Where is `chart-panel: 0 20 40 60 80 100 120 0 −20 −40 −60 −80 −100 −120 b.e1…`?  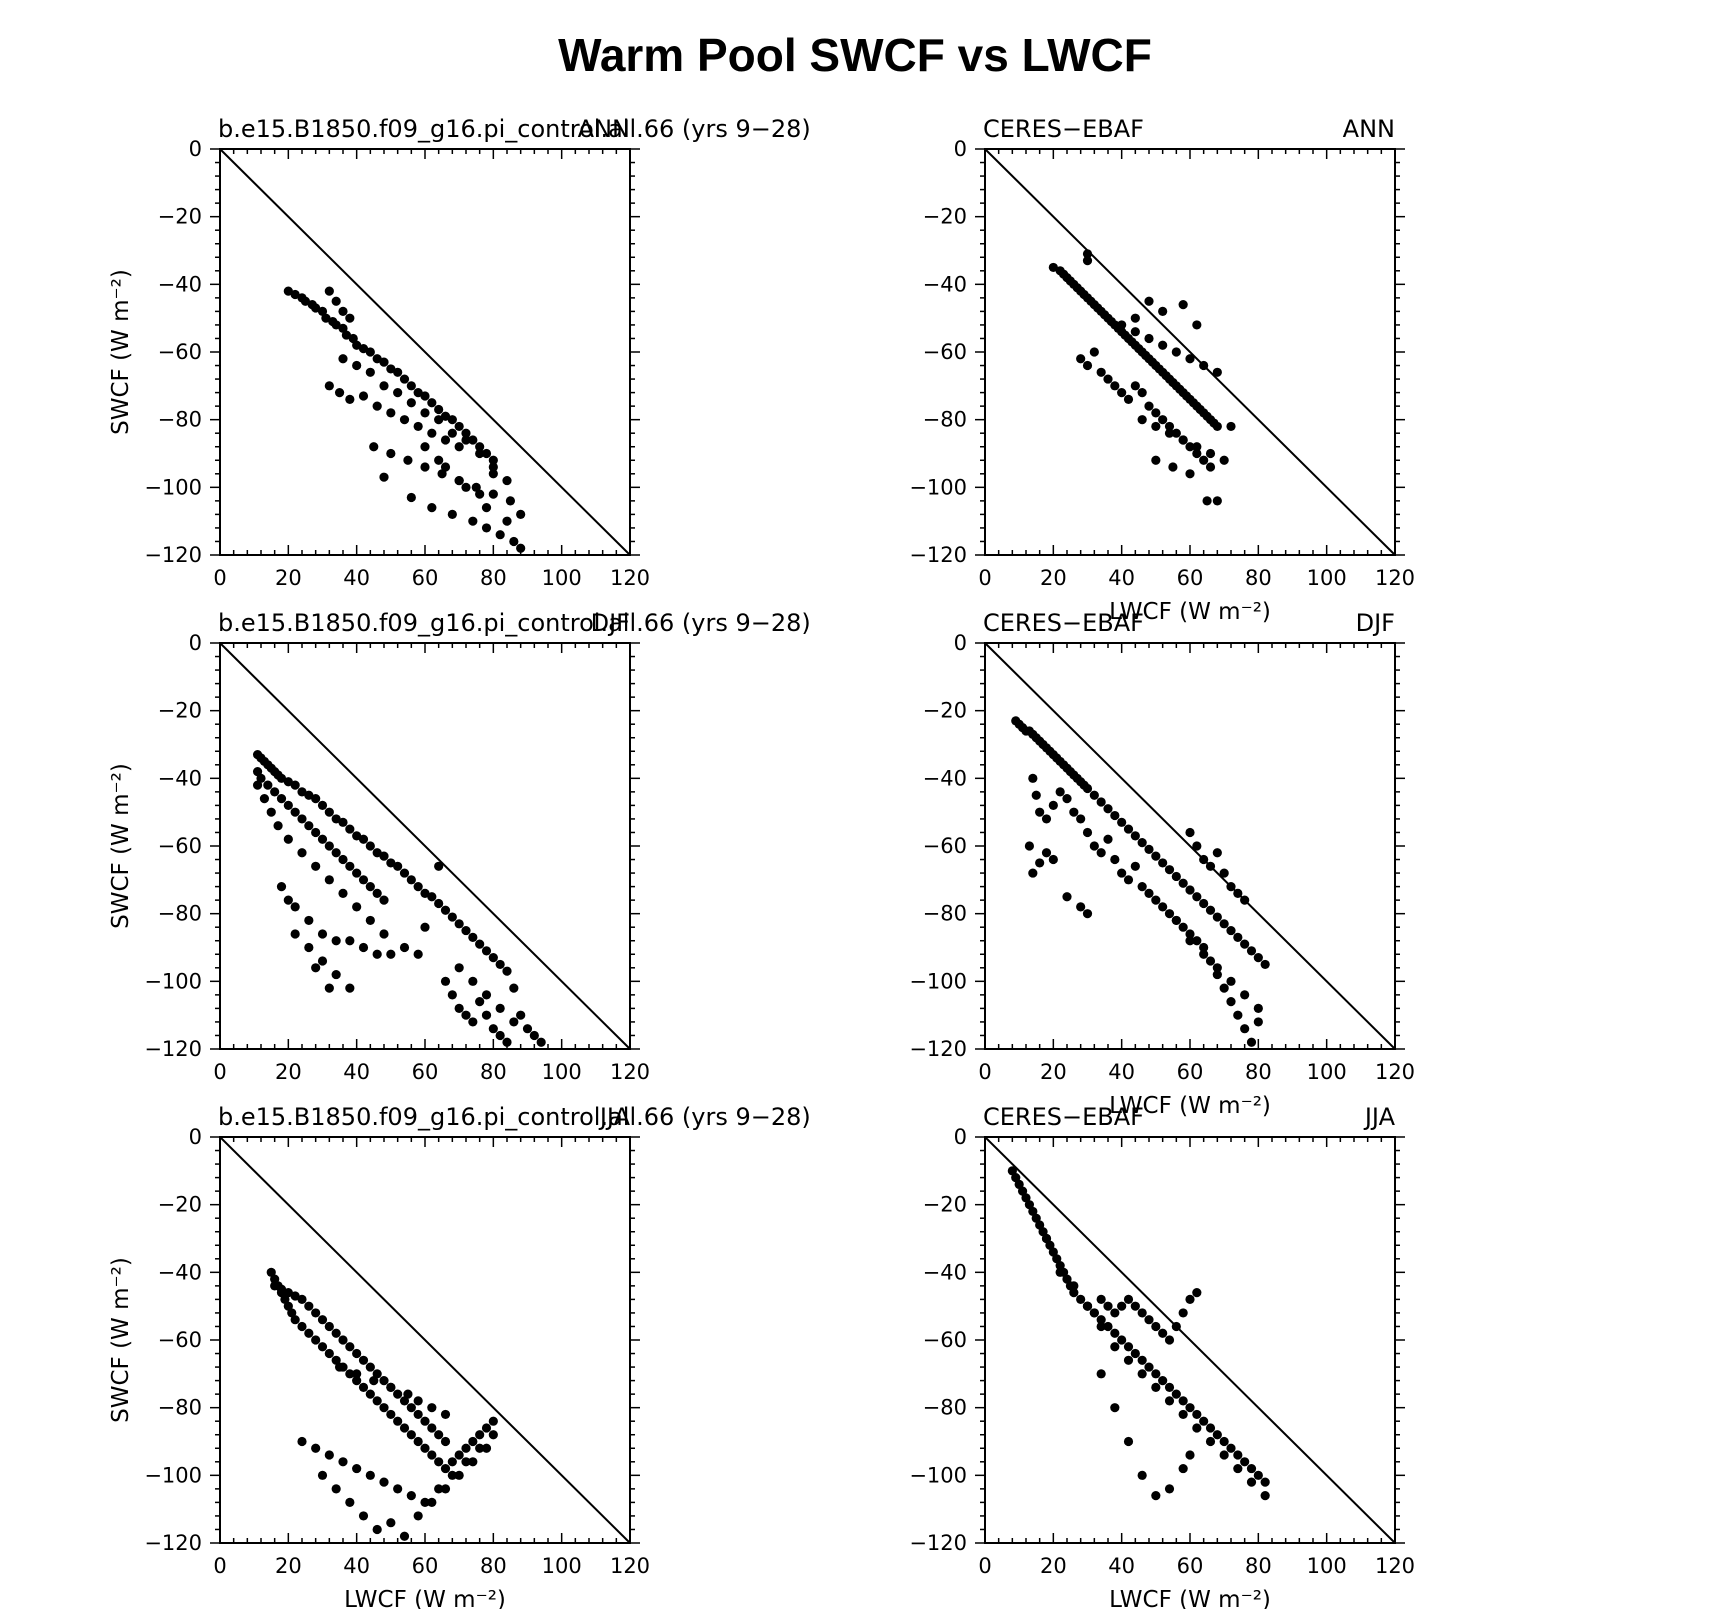 chart-panel: 0 20 40 60 80 100 120 0 −20 −40 −60 −80 −100 −120 b.e1… is located at coordinates (459, 352).